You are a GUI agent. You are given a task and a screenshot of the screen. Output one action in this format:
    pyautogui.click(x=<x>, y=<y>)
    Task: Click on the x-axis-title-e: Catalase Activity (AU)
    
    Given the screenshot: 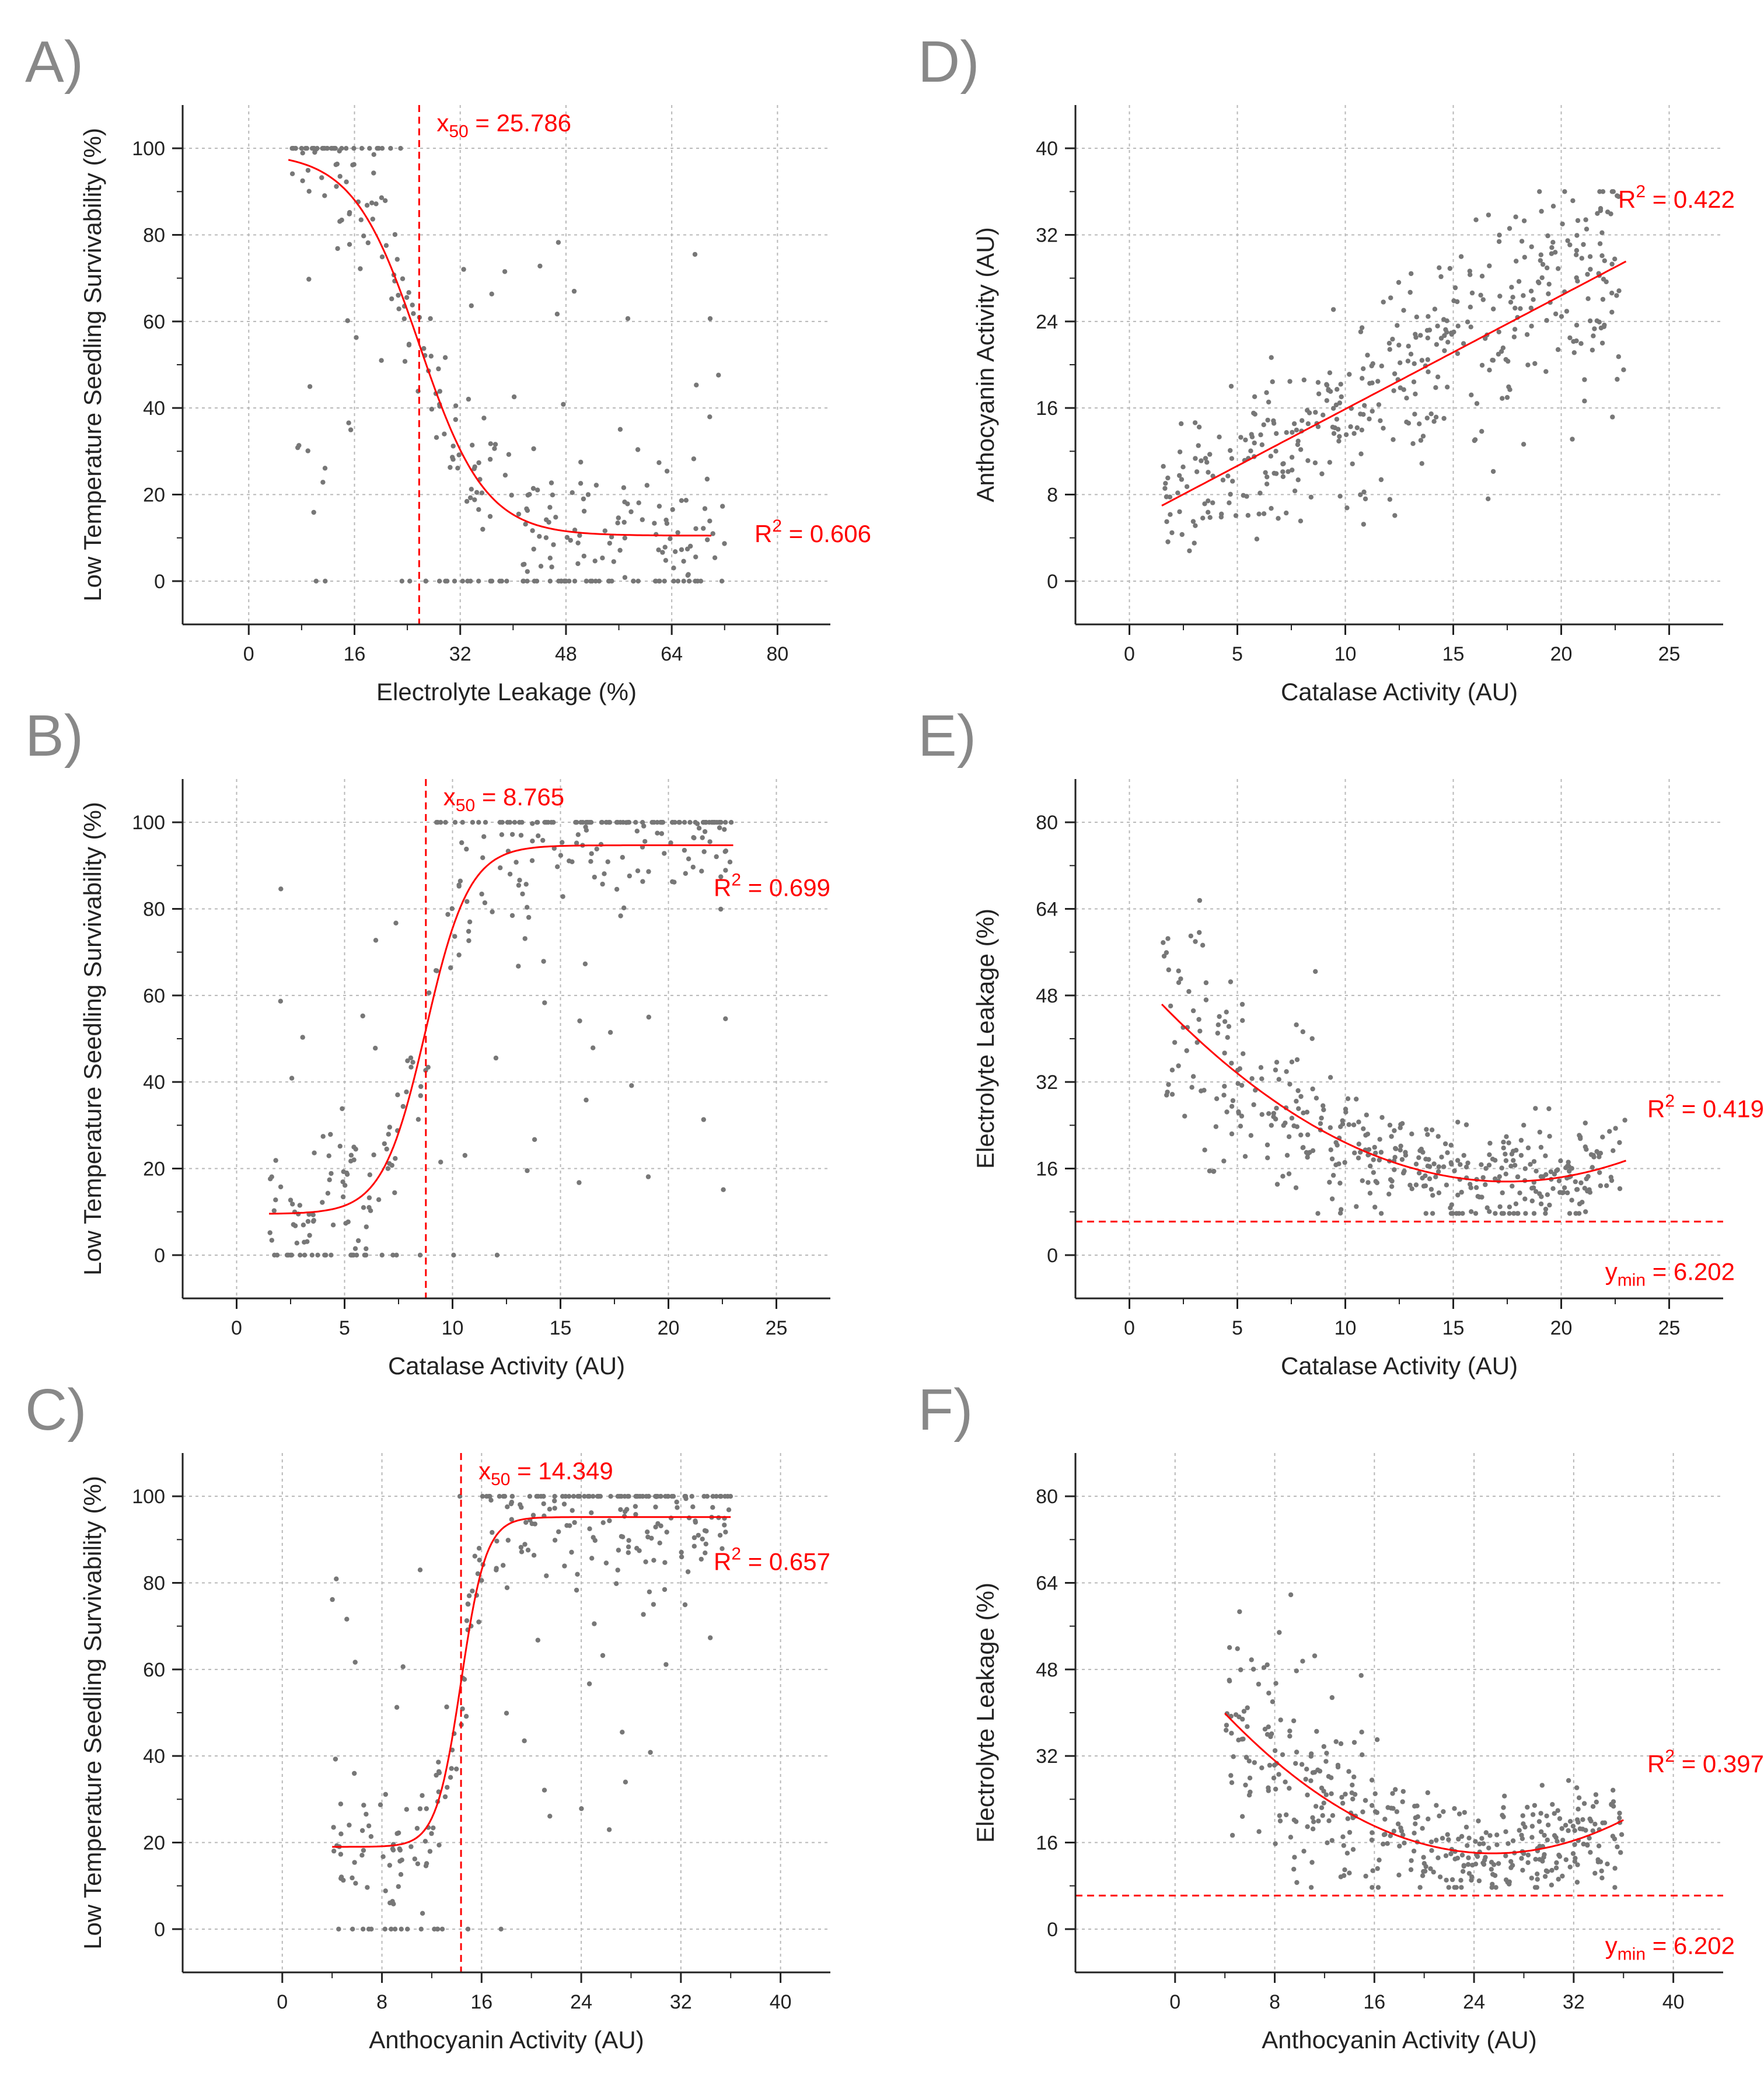 What is the action you would take?
    pyautogui.click(x=1400, y=1365)
    